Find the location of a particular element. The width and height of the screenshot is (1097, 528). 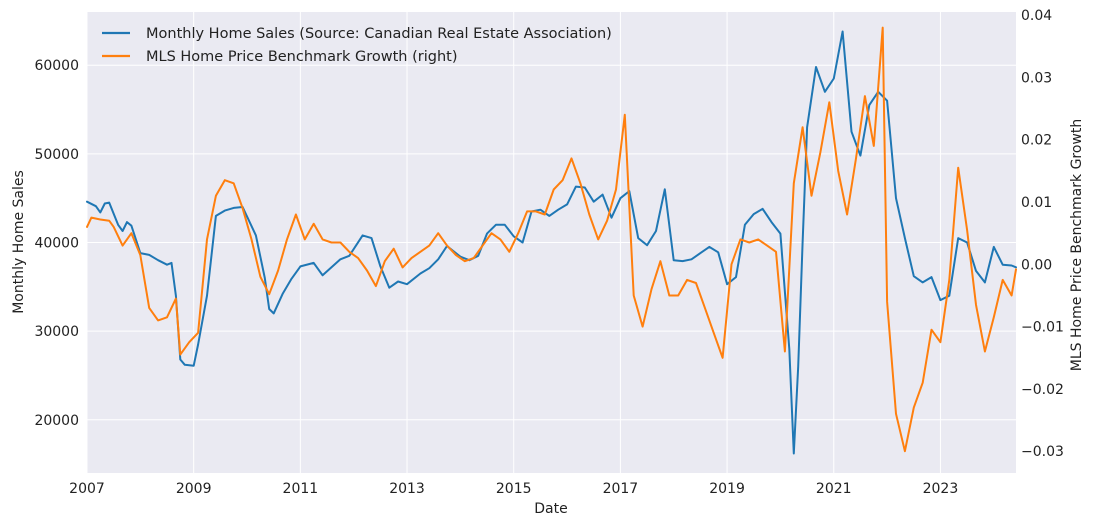

y-tick-label: 30000 is located at coordinates (56, 332).